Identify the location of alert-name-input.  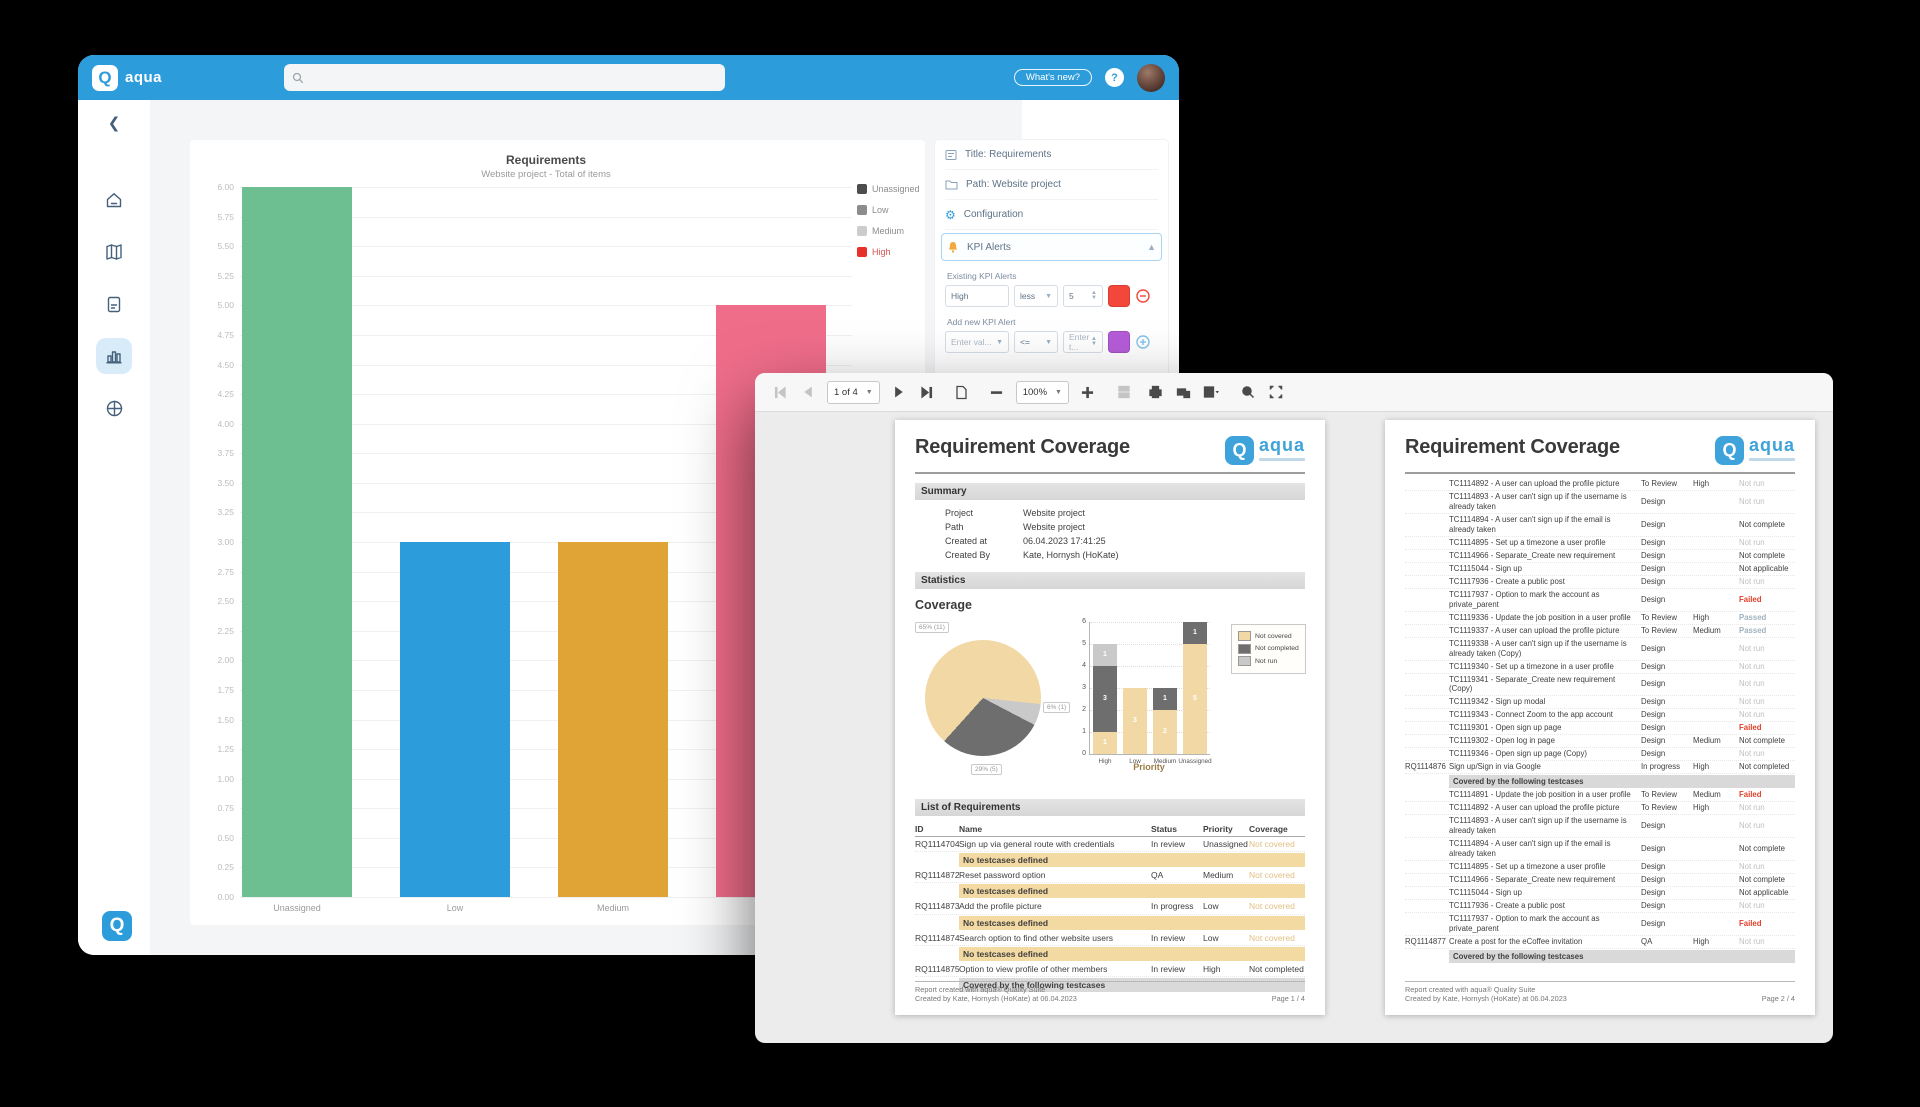
(977, 296).